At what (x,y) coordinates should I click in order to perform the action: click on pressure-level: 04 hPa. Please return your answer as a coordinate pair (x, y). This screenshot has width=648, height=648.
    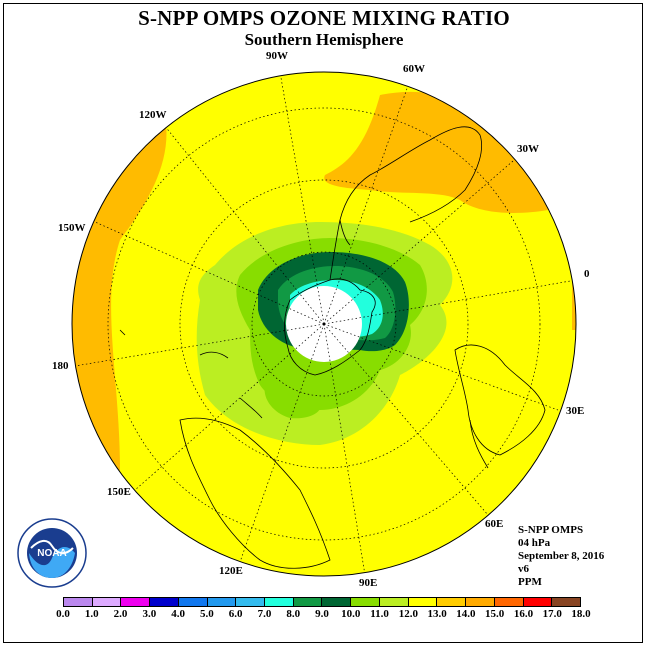
    Looking at the image, I should click on (534, 543).